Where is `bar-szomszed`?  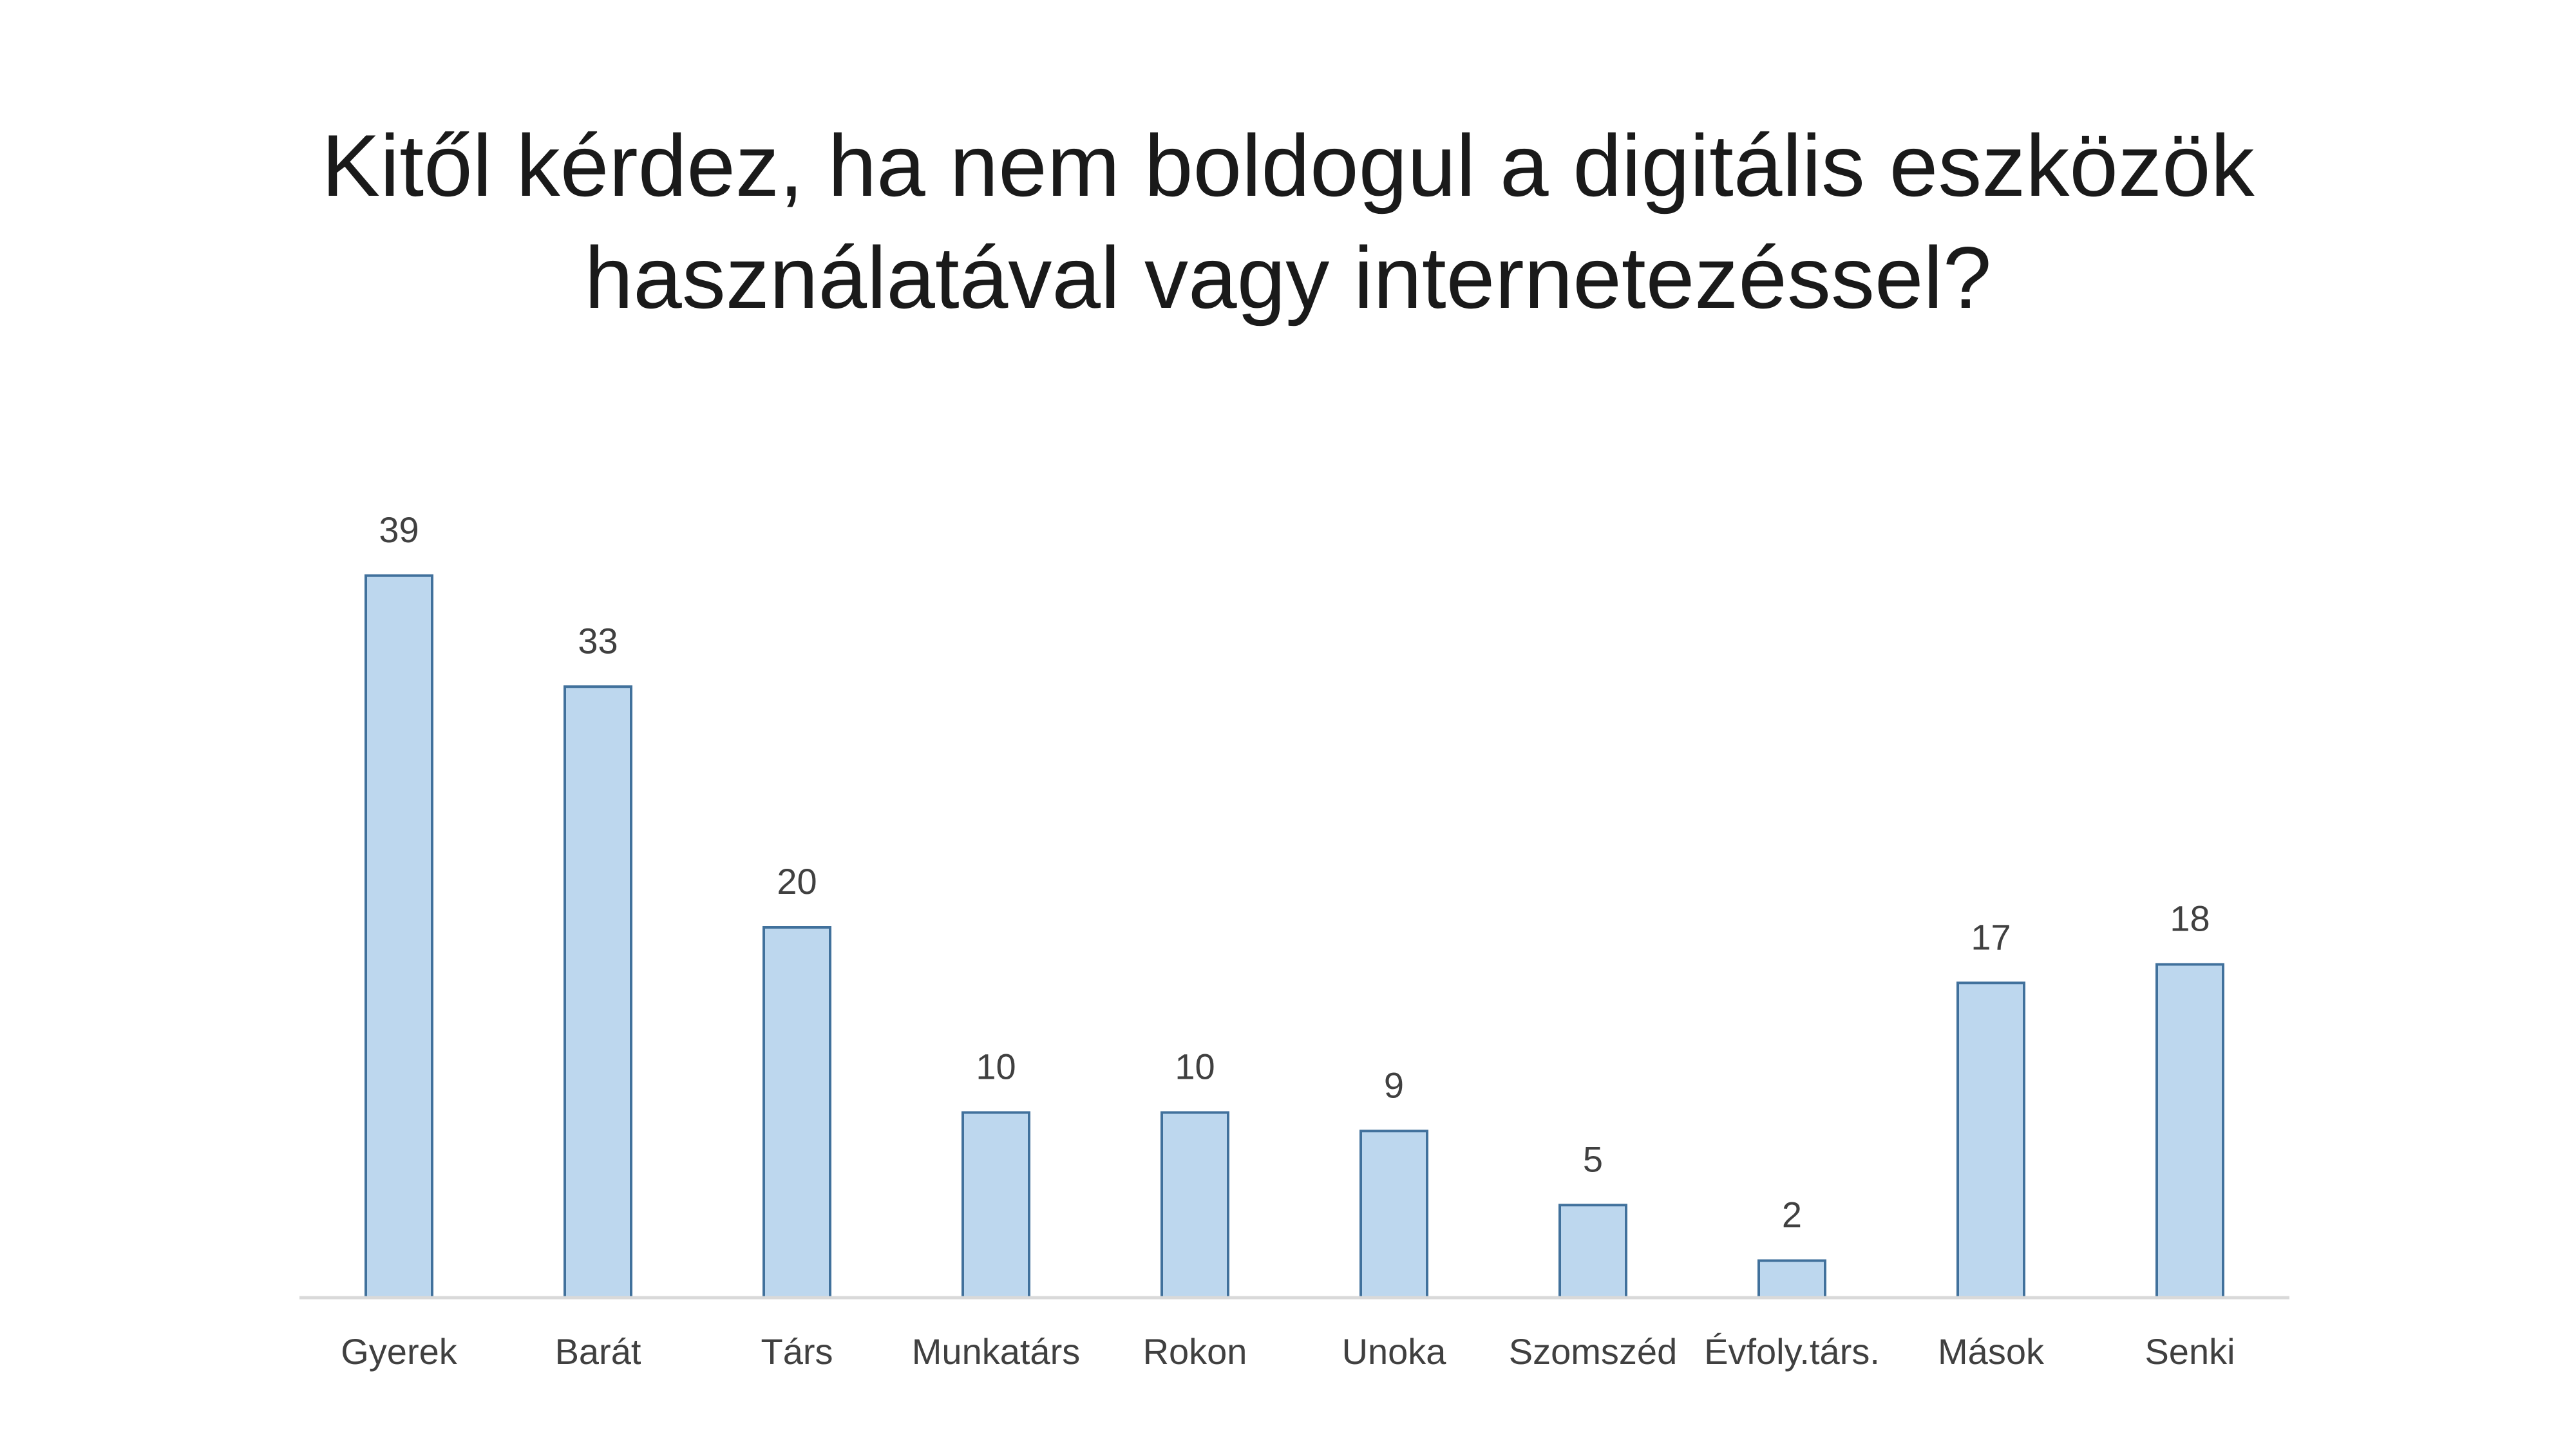 bar-szomszed is located at coordinates (1593, 1252).